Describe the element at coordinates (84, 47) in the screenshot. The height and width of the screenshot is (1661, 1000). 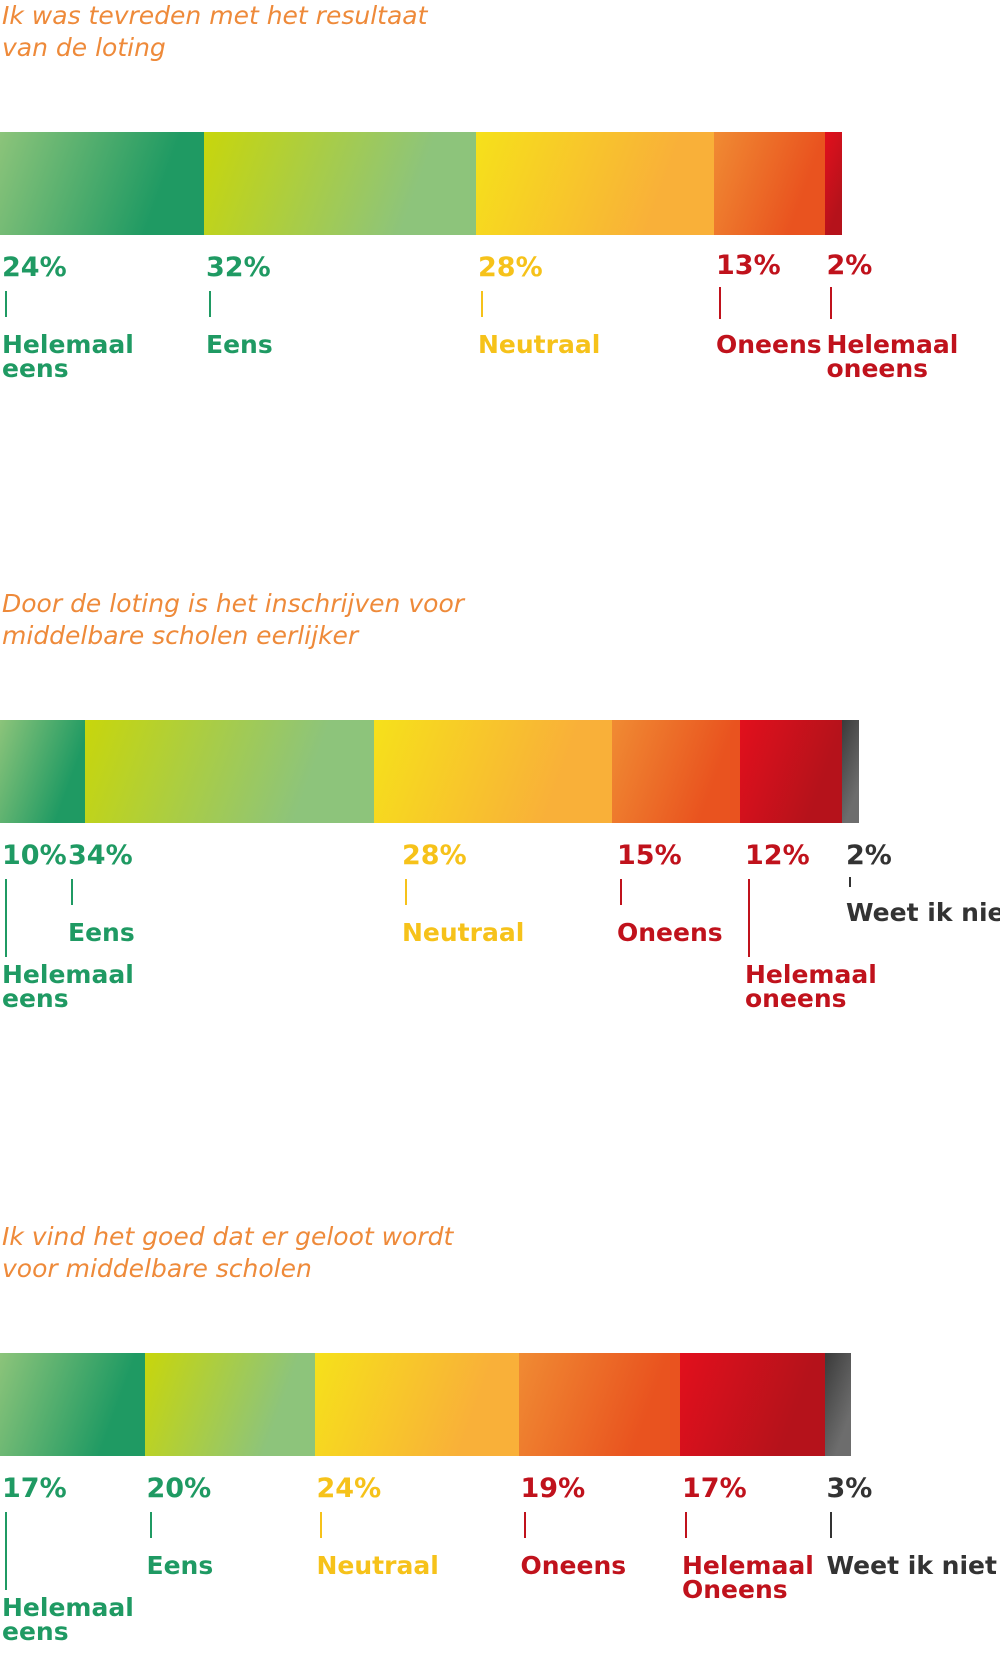
I see `chart-title-line: van de loting` at that location.